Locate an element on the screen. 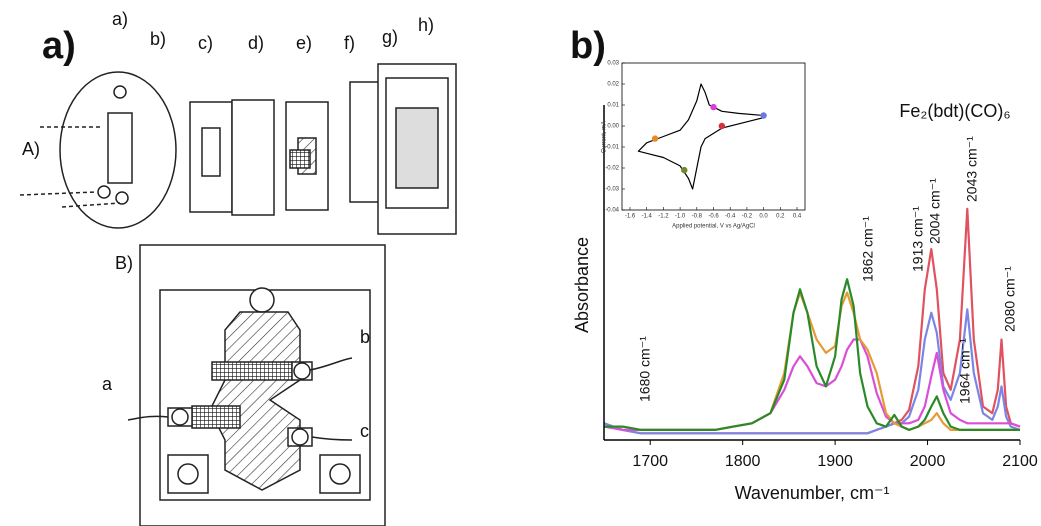  x-tick-label: -0.8 is located at coordinates (697, 217).